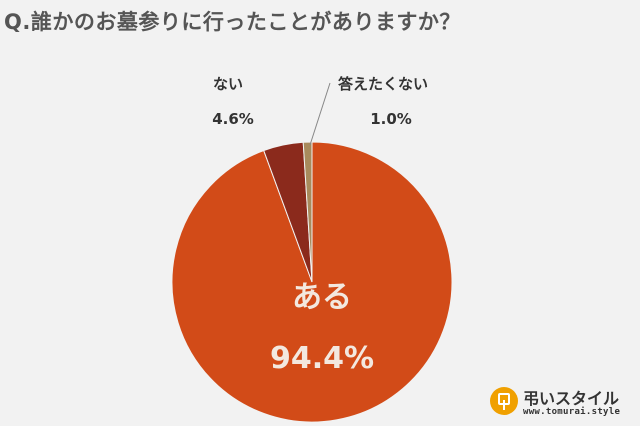 This screenshot has width=640, height=426. What do you see at coordinates (571, 398) in the screenshot?
I see `brand-name: 弔いスタイル` at bounding box center [571, 398].